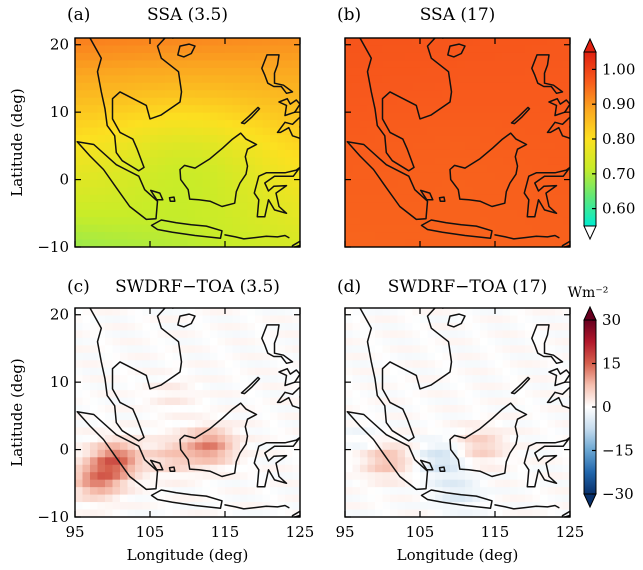  Describe the element at coordinates (456, 320) in the screenshot. I see `coastline-hainan` at that location.